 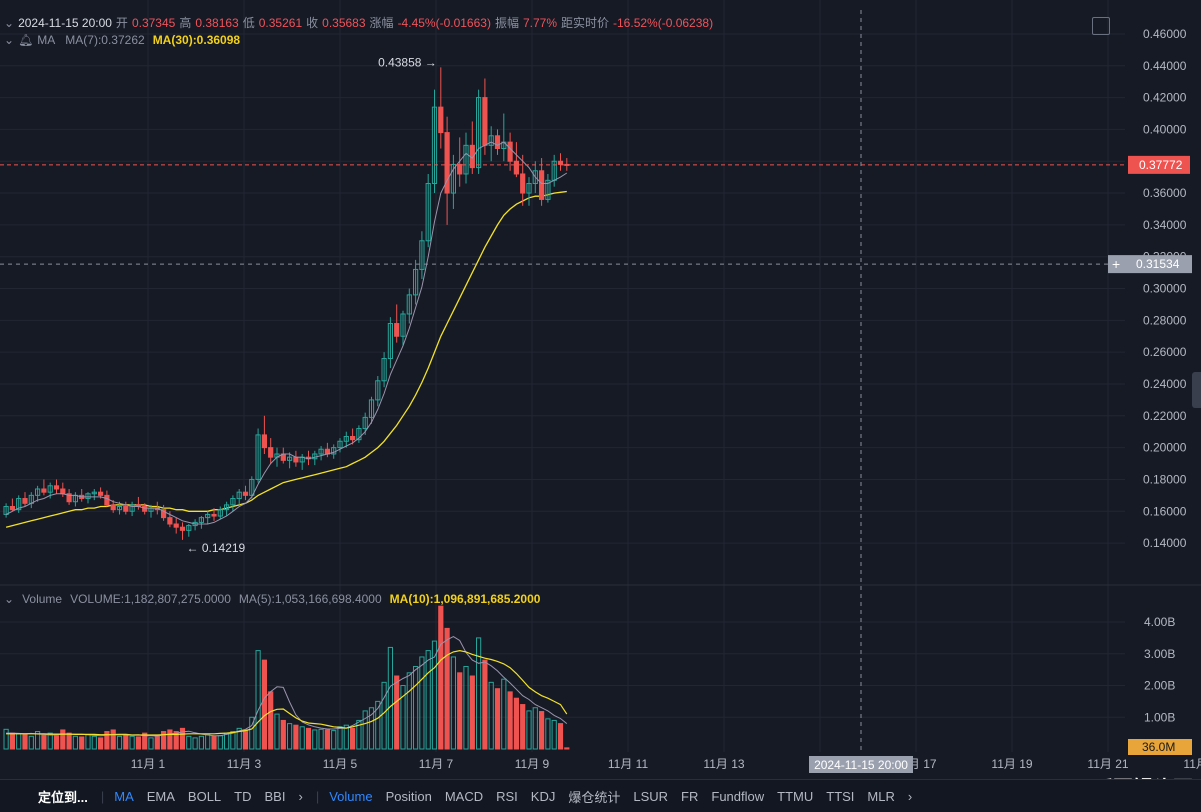 What do you see at coordinates (9, 40) in the screenshot?
I see `collapse-icon: ⌄` at bounding box center [9, 40].